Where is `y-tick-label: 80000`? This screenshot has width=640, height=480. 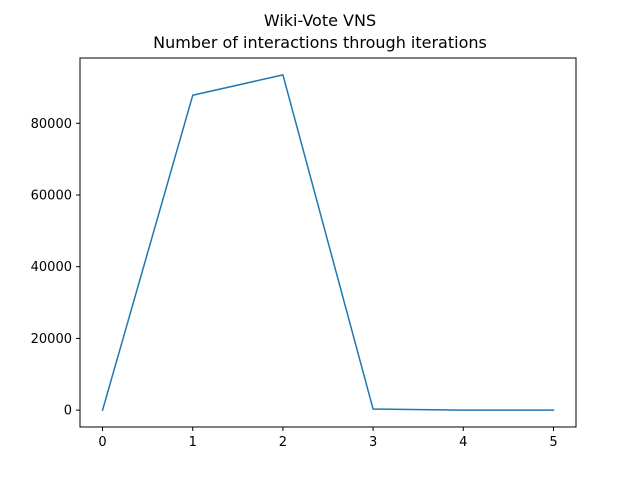 y-tick-label: 80000 is located at coordinates (51, 124).